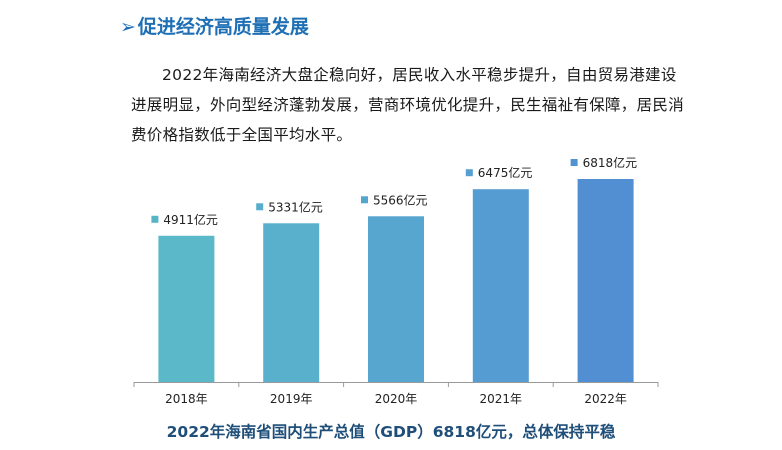 The width and height of the screenshot is (782, 450). I want to click on section-title: ➢ 促进经济高质量发展, so click(214, 25).